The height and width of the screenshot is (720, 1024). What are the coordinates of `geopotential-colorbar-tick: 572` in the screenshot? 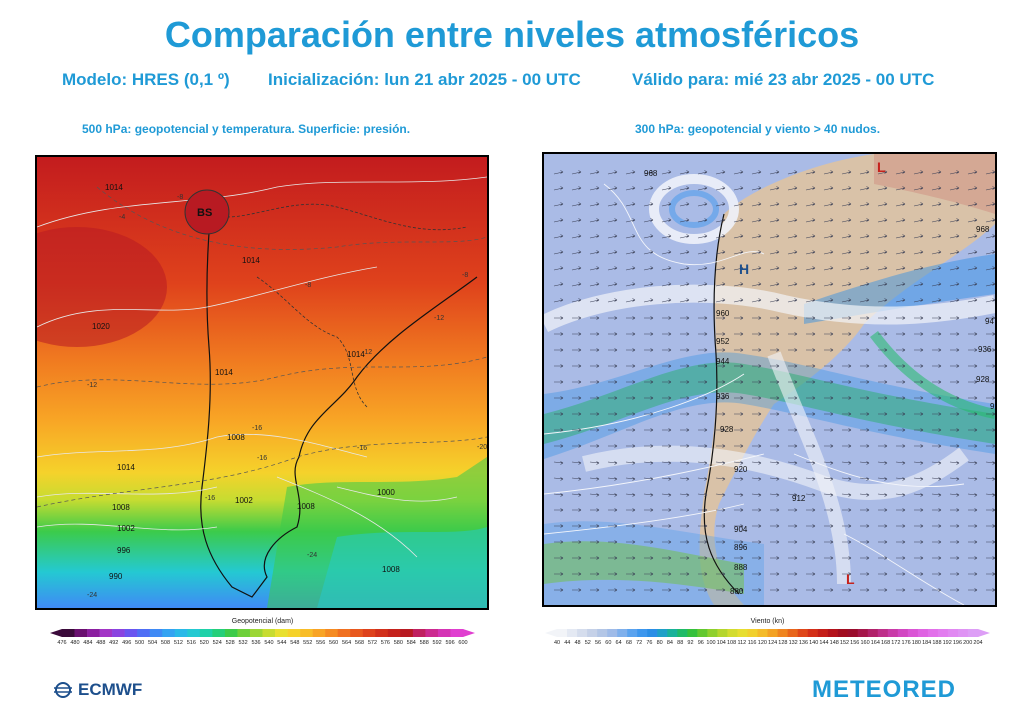 It's located at (372, 643).